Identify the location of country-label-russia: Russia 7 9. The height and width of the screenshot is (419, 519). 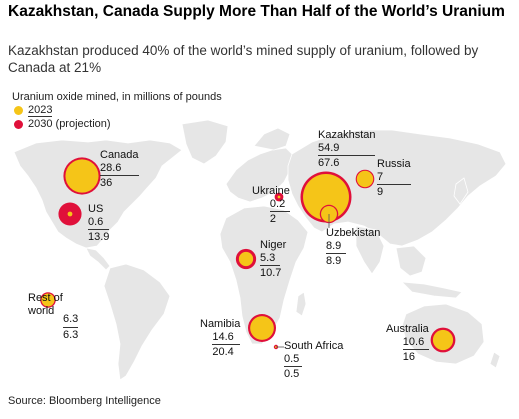
(394, 178).